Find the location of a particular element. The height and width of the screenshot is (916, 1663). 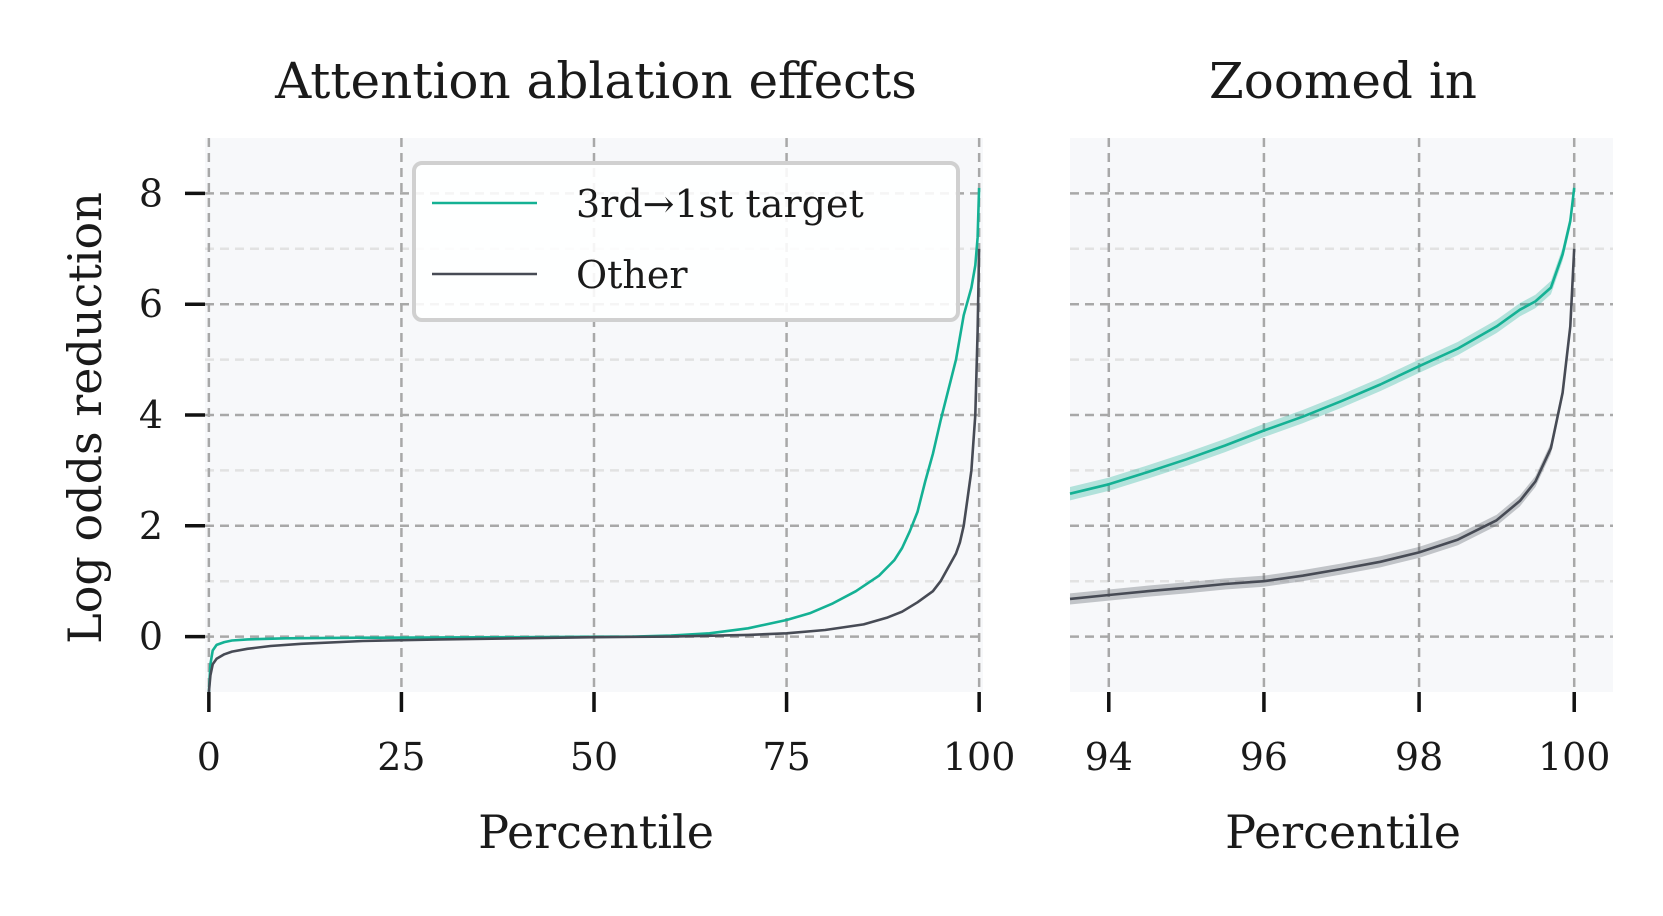

left-y-tick-label: 2 is located at coordinates (151, 526).